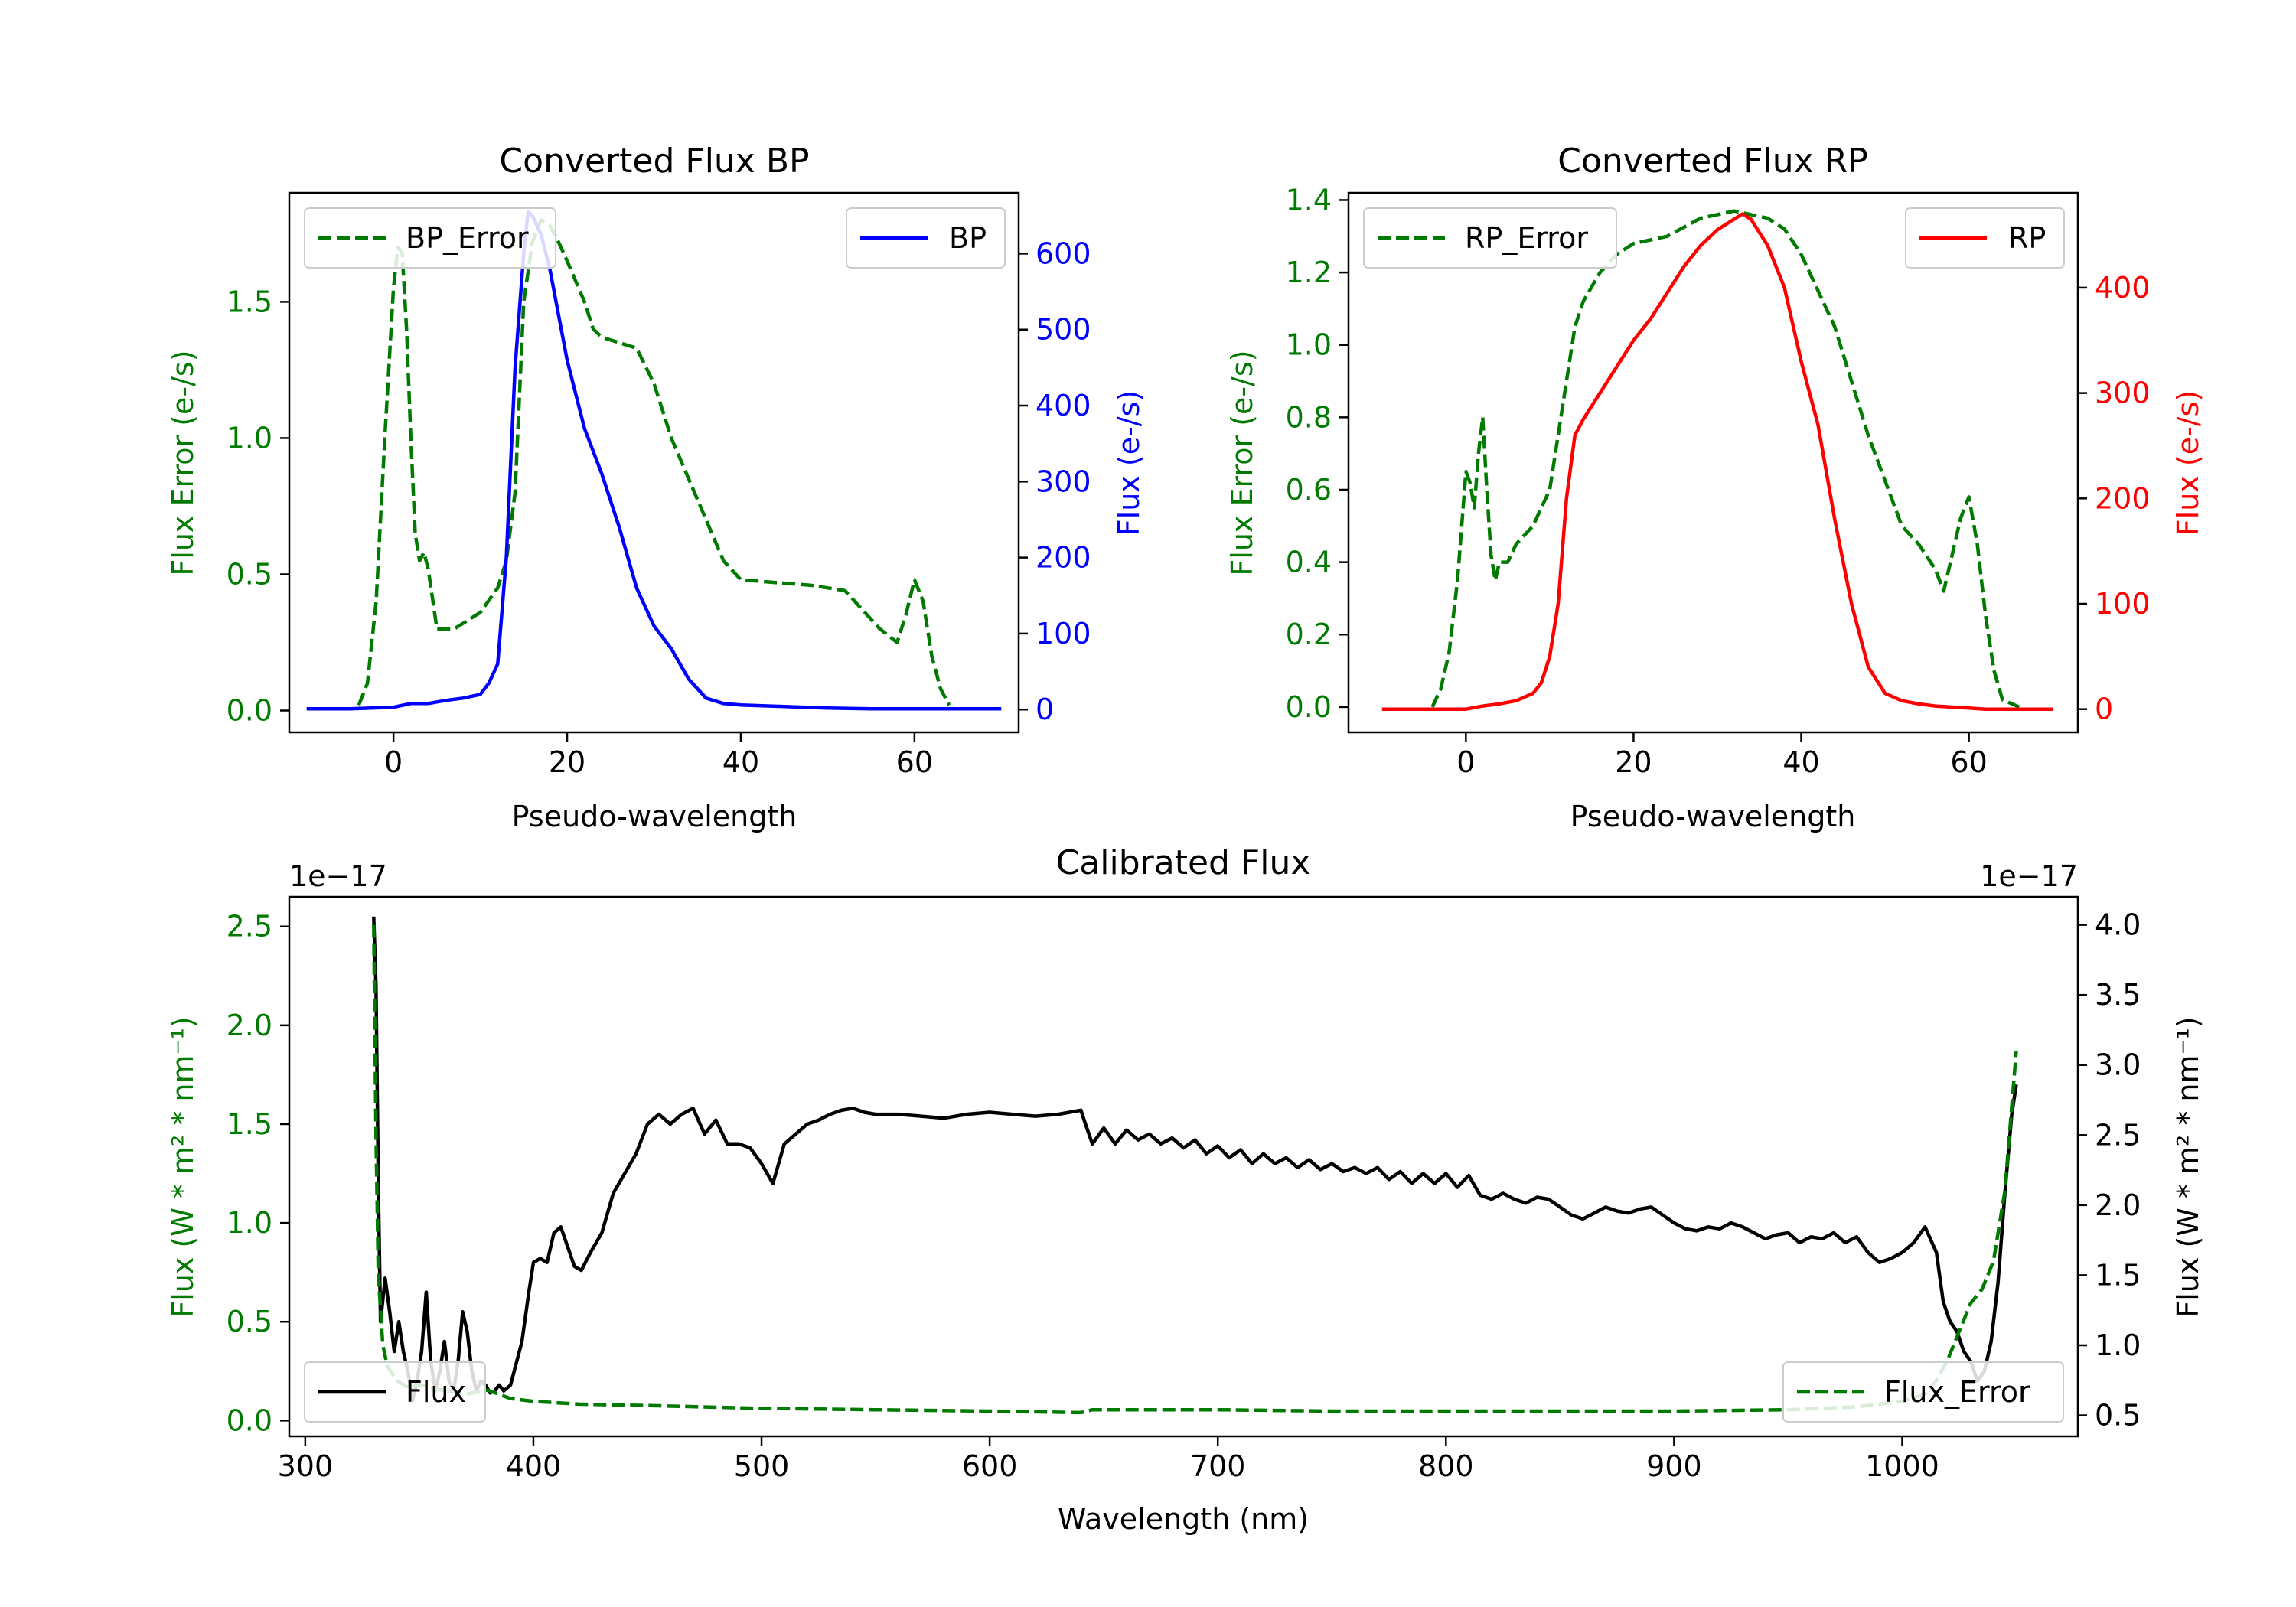 Image resolution: width=2296 pixels, height=1607 pixels. I want to click on legend-label-bp: BP, so click(968, 238).